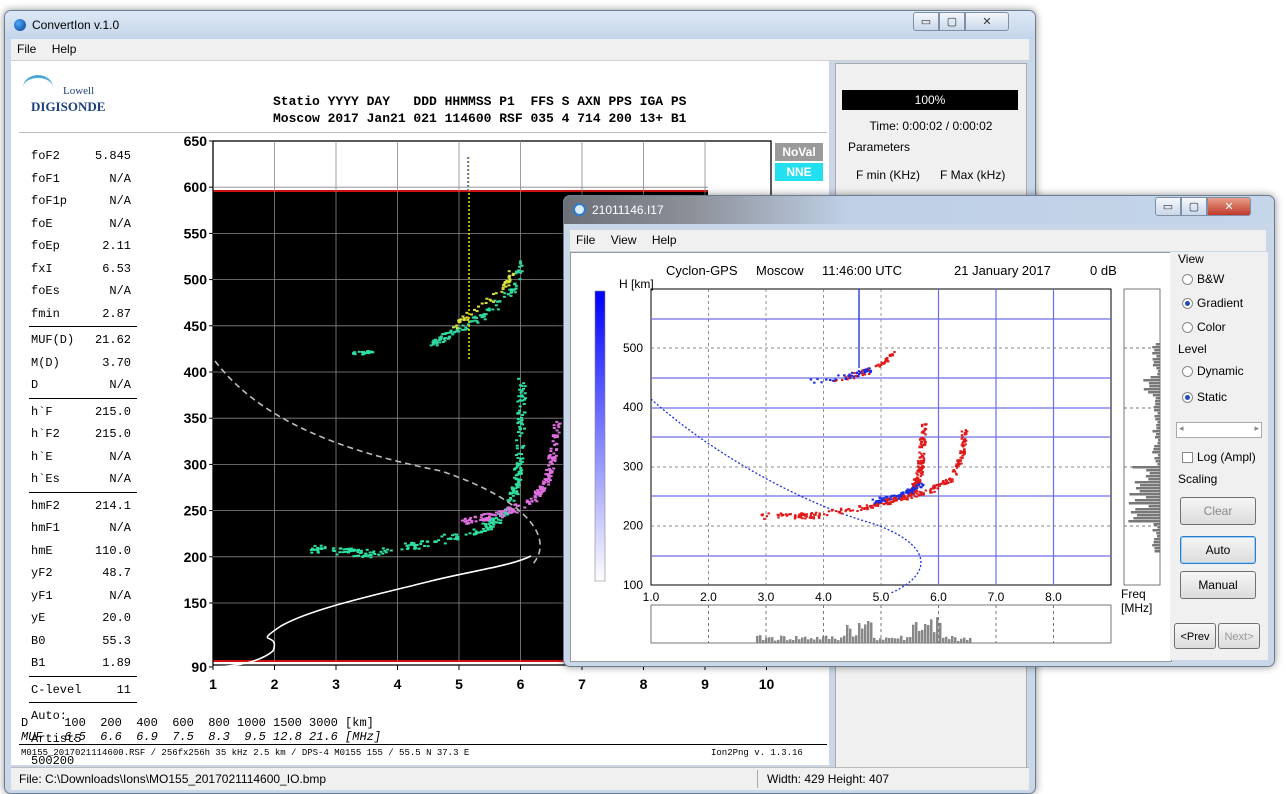 The width and height of the screenshot is (1286, 794). What do you see at coordinates (1203, 279) in the screenshot?
I see `radio-bw: B&W` at bounding box center [1203, 279].